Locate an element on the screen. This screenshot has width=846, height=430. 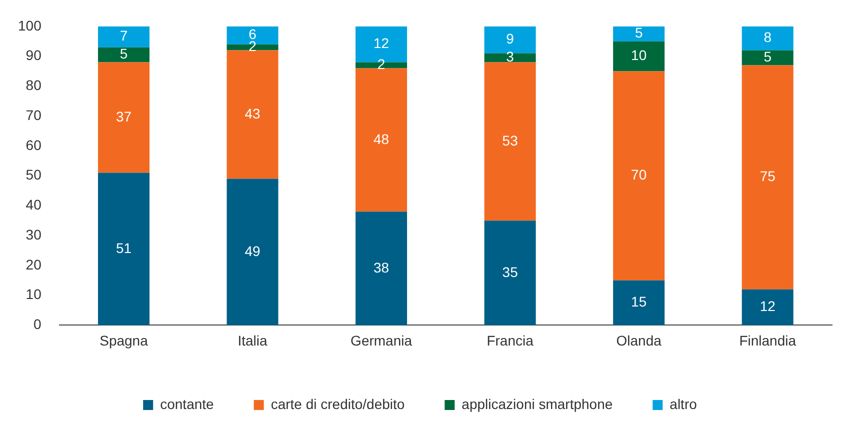
data-label: 8 is located at coordinates (768, 37).